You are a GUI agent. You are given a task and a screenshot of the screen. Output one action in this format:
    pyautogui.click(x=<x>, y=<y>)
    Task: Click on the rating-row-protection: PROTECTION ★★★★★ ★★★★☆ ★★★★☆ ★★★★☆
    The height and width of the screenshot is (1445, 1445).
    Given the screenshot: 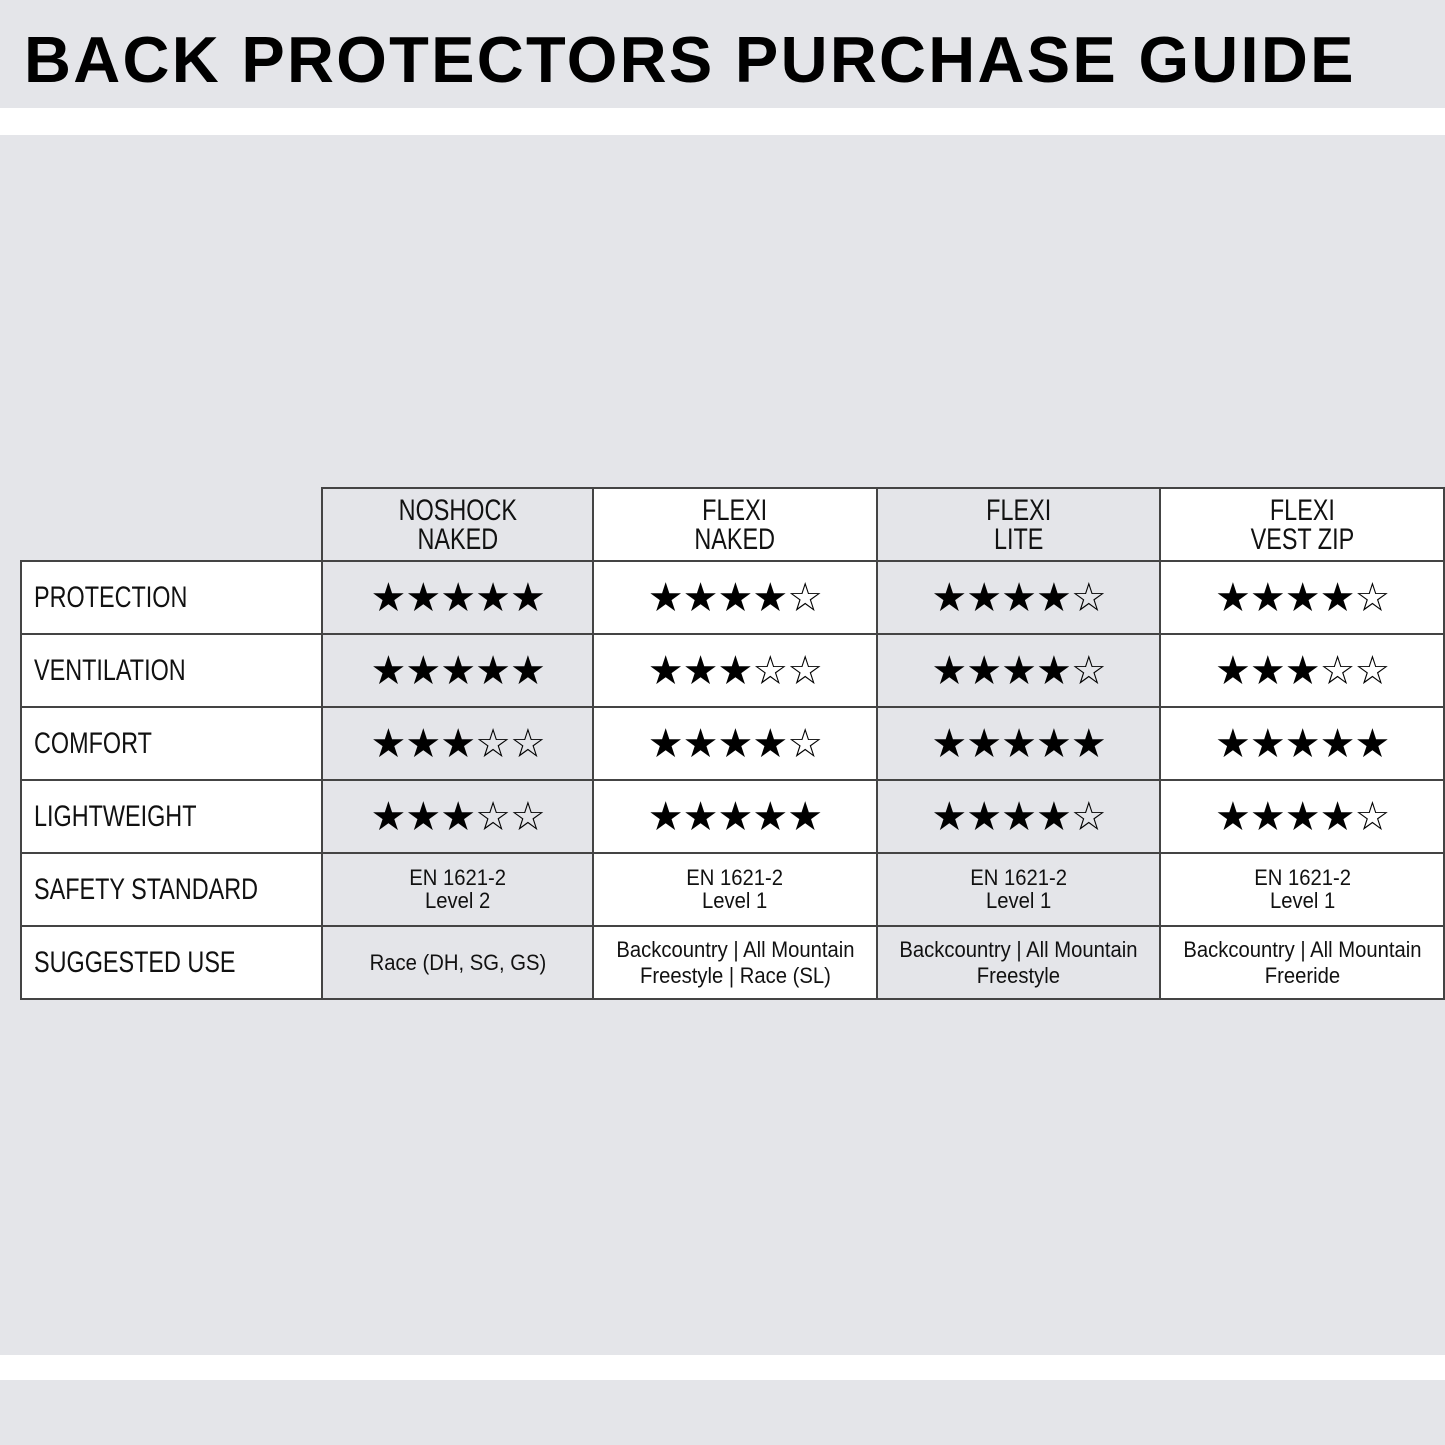 What is the action you would take?
    pyautogui.click(x=732, y=597)
    